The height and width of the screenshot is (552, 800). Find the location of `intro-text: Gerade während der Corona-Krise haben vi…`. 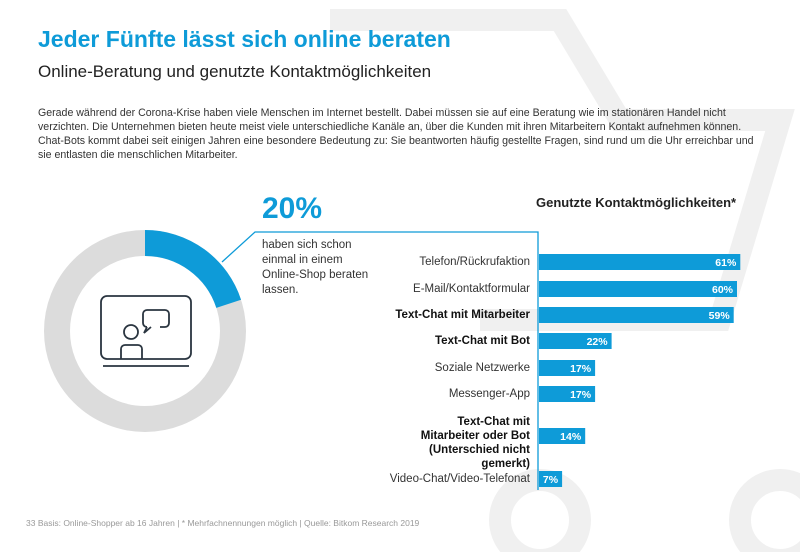

intro-text: Gerade während der Corona-Krise haben vi… is located at coordinates (396, 134).